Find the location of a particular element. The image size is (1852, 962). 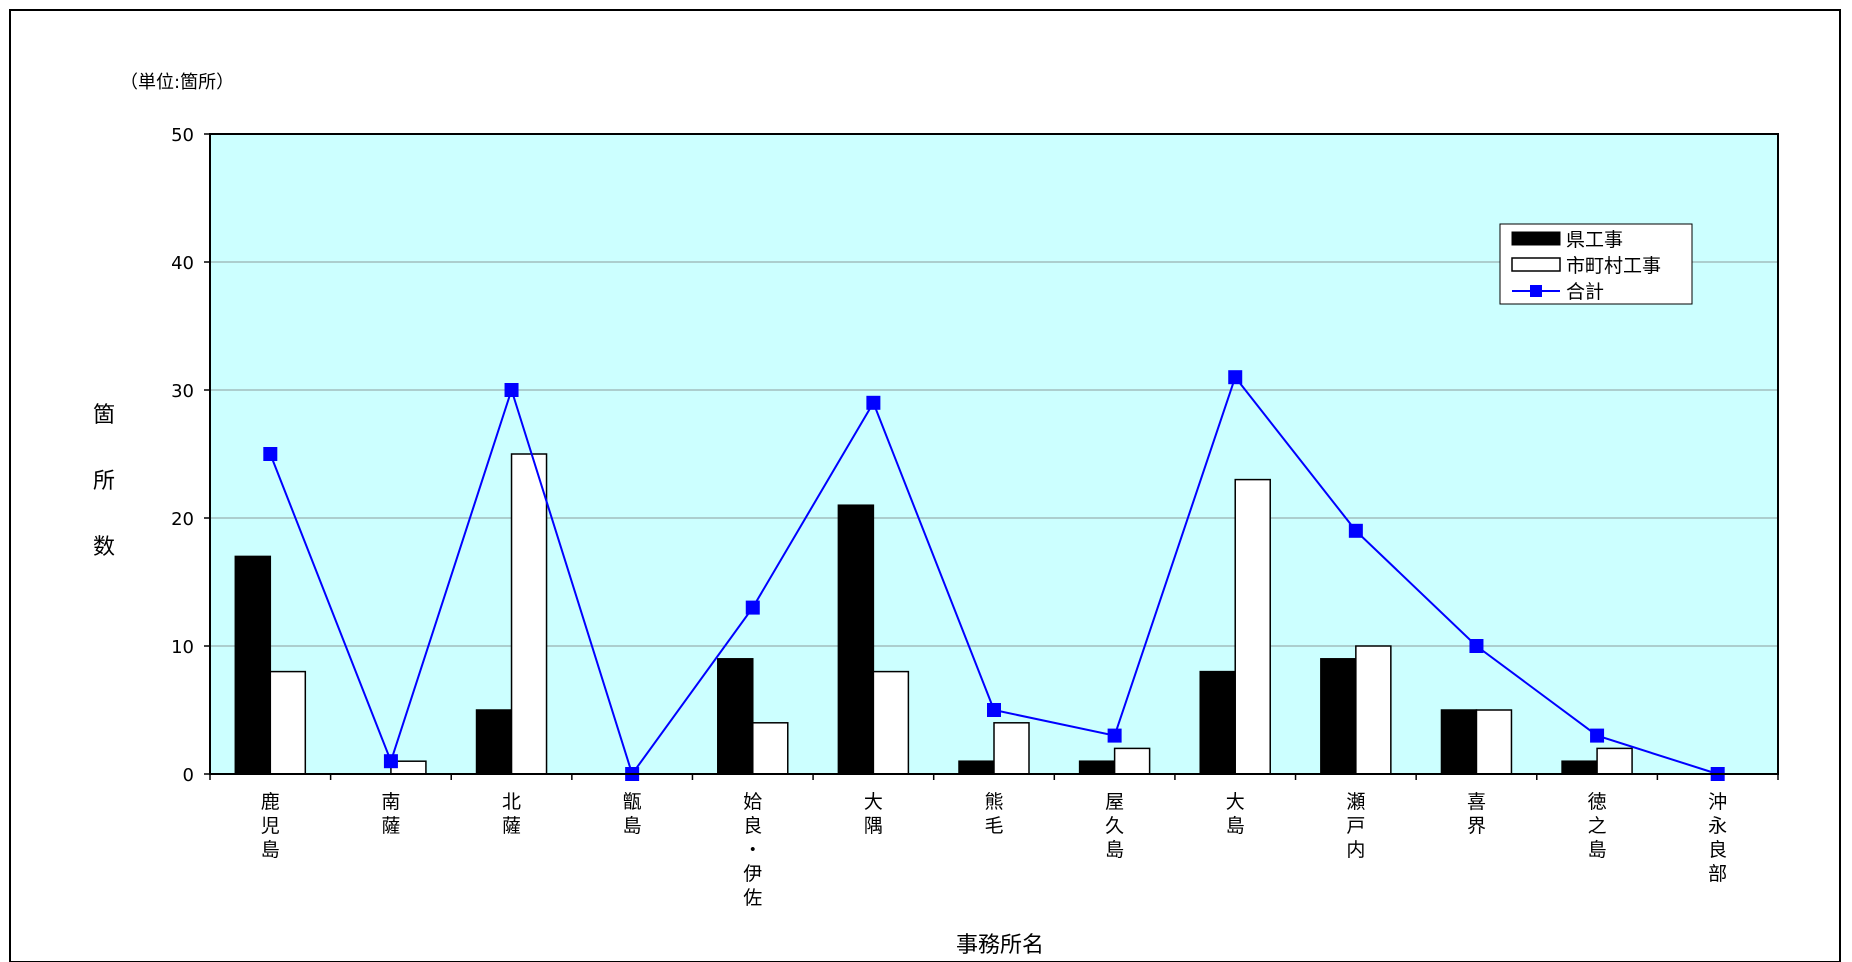

x-tick-char: 戸 is located at coordinates (1355, 826).